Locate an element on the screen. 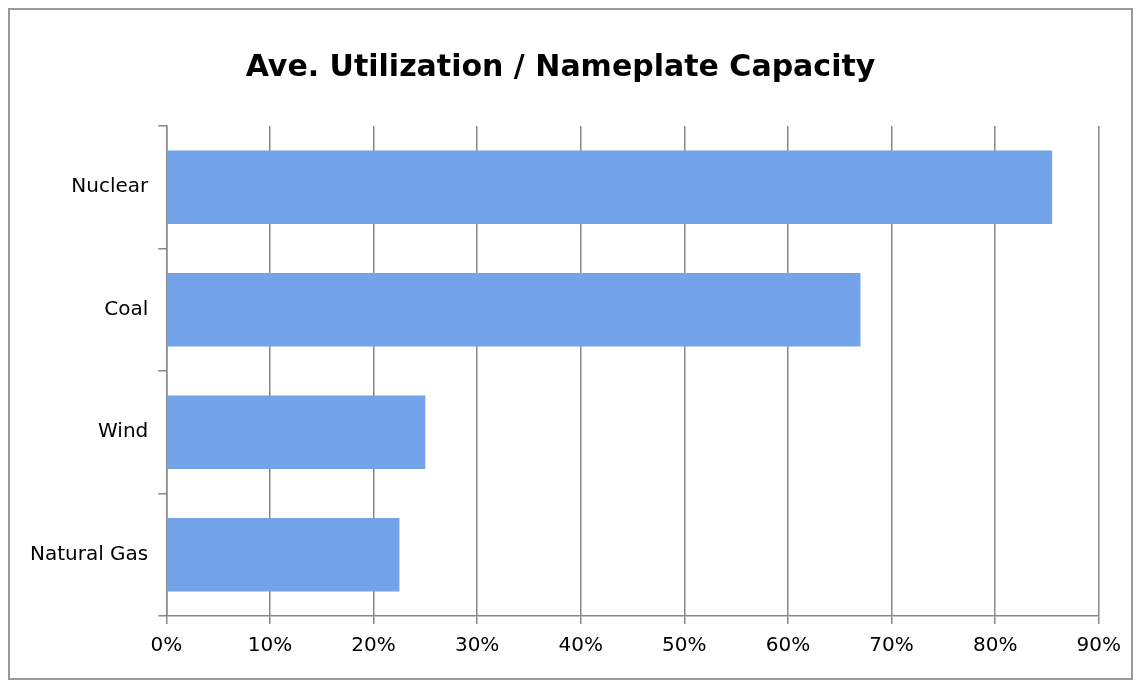 This screenshot has height=692, width=1145. x-tick-label: 70% is located at coordinates (891, 644).